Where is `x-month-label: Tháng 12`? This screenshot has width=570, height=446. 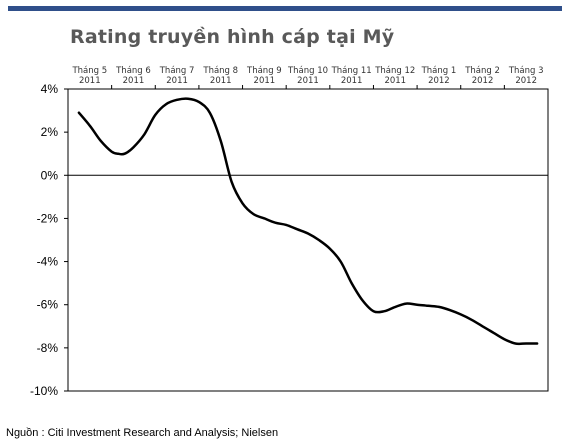
x-month-label: Tháng 12 is located at coordinates (394, 71).